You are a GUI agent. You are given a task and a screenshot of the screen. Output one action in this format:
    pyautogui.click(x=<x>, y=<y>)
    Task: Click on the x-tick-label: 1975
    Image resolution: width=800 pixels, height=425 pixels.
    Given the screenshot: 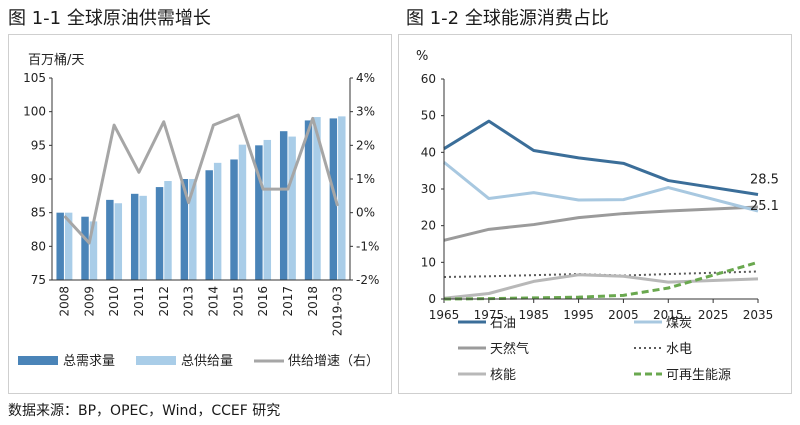 What is the action you would take?
    pyautogui.click(x=489, y=315)
    